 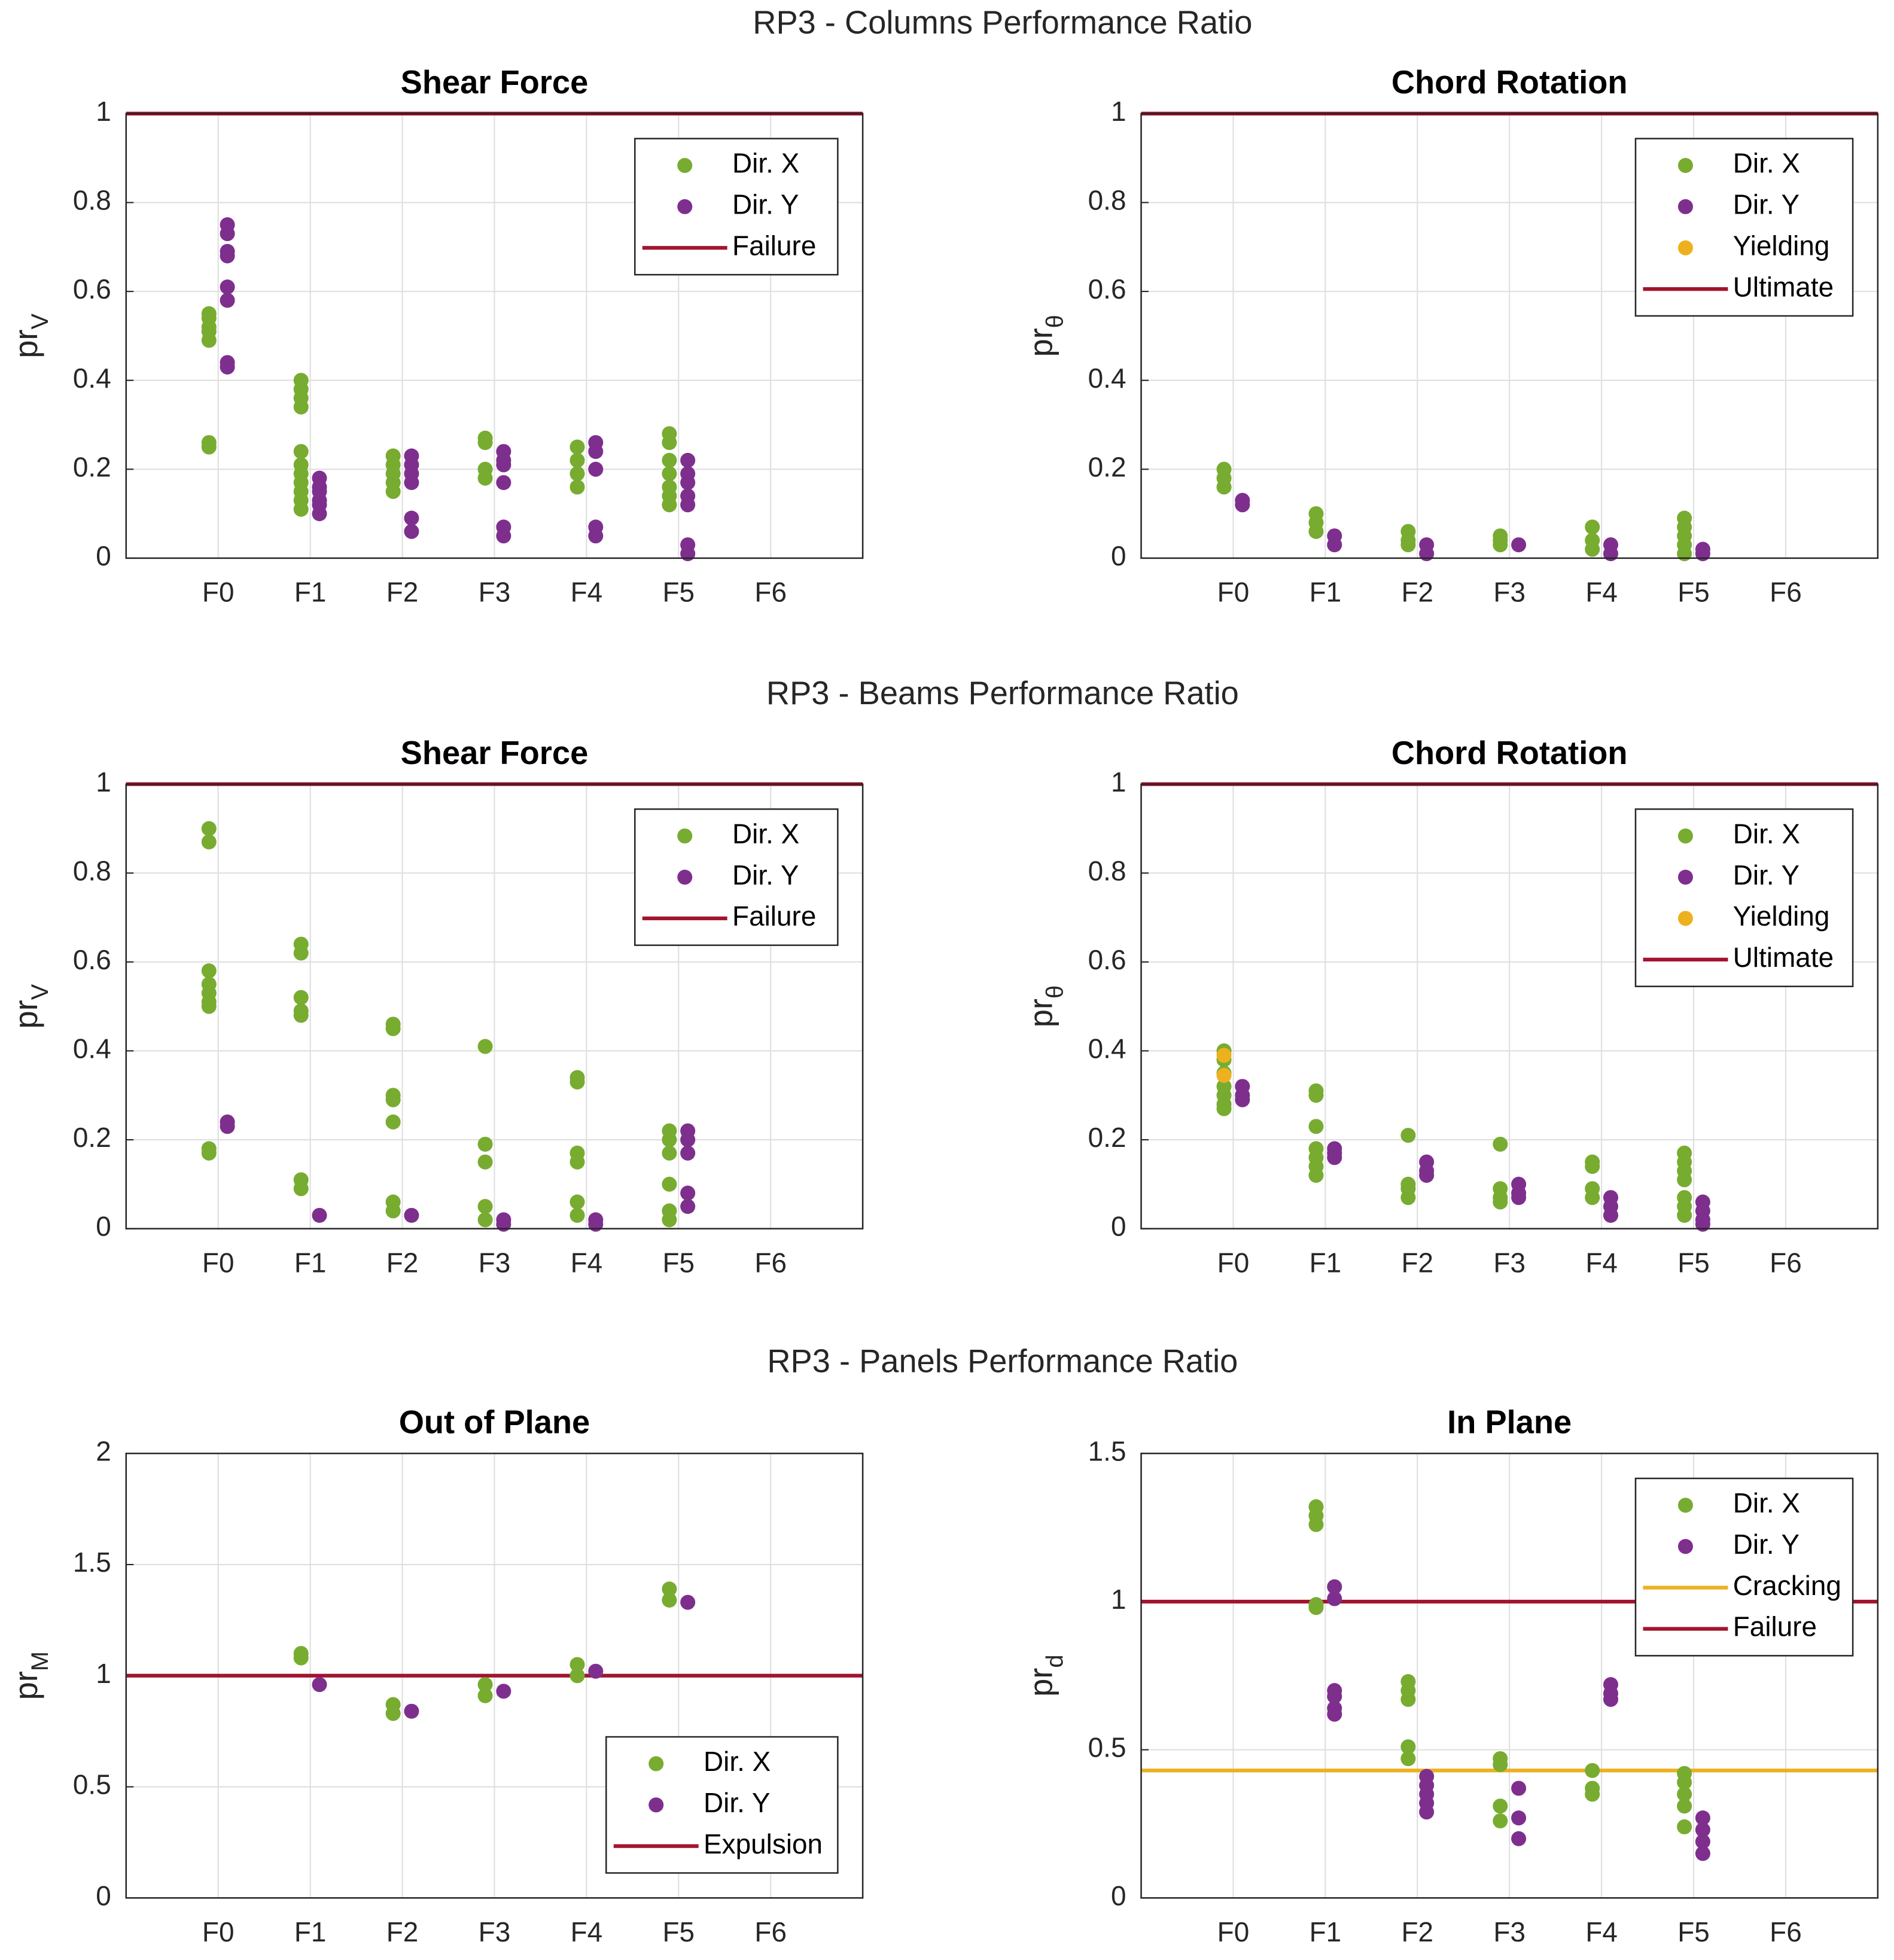 What do you see at coordinates (495, 1262) in the screenshot?
I see `x-tick-label: F3` at bounding box center [495, 1262].